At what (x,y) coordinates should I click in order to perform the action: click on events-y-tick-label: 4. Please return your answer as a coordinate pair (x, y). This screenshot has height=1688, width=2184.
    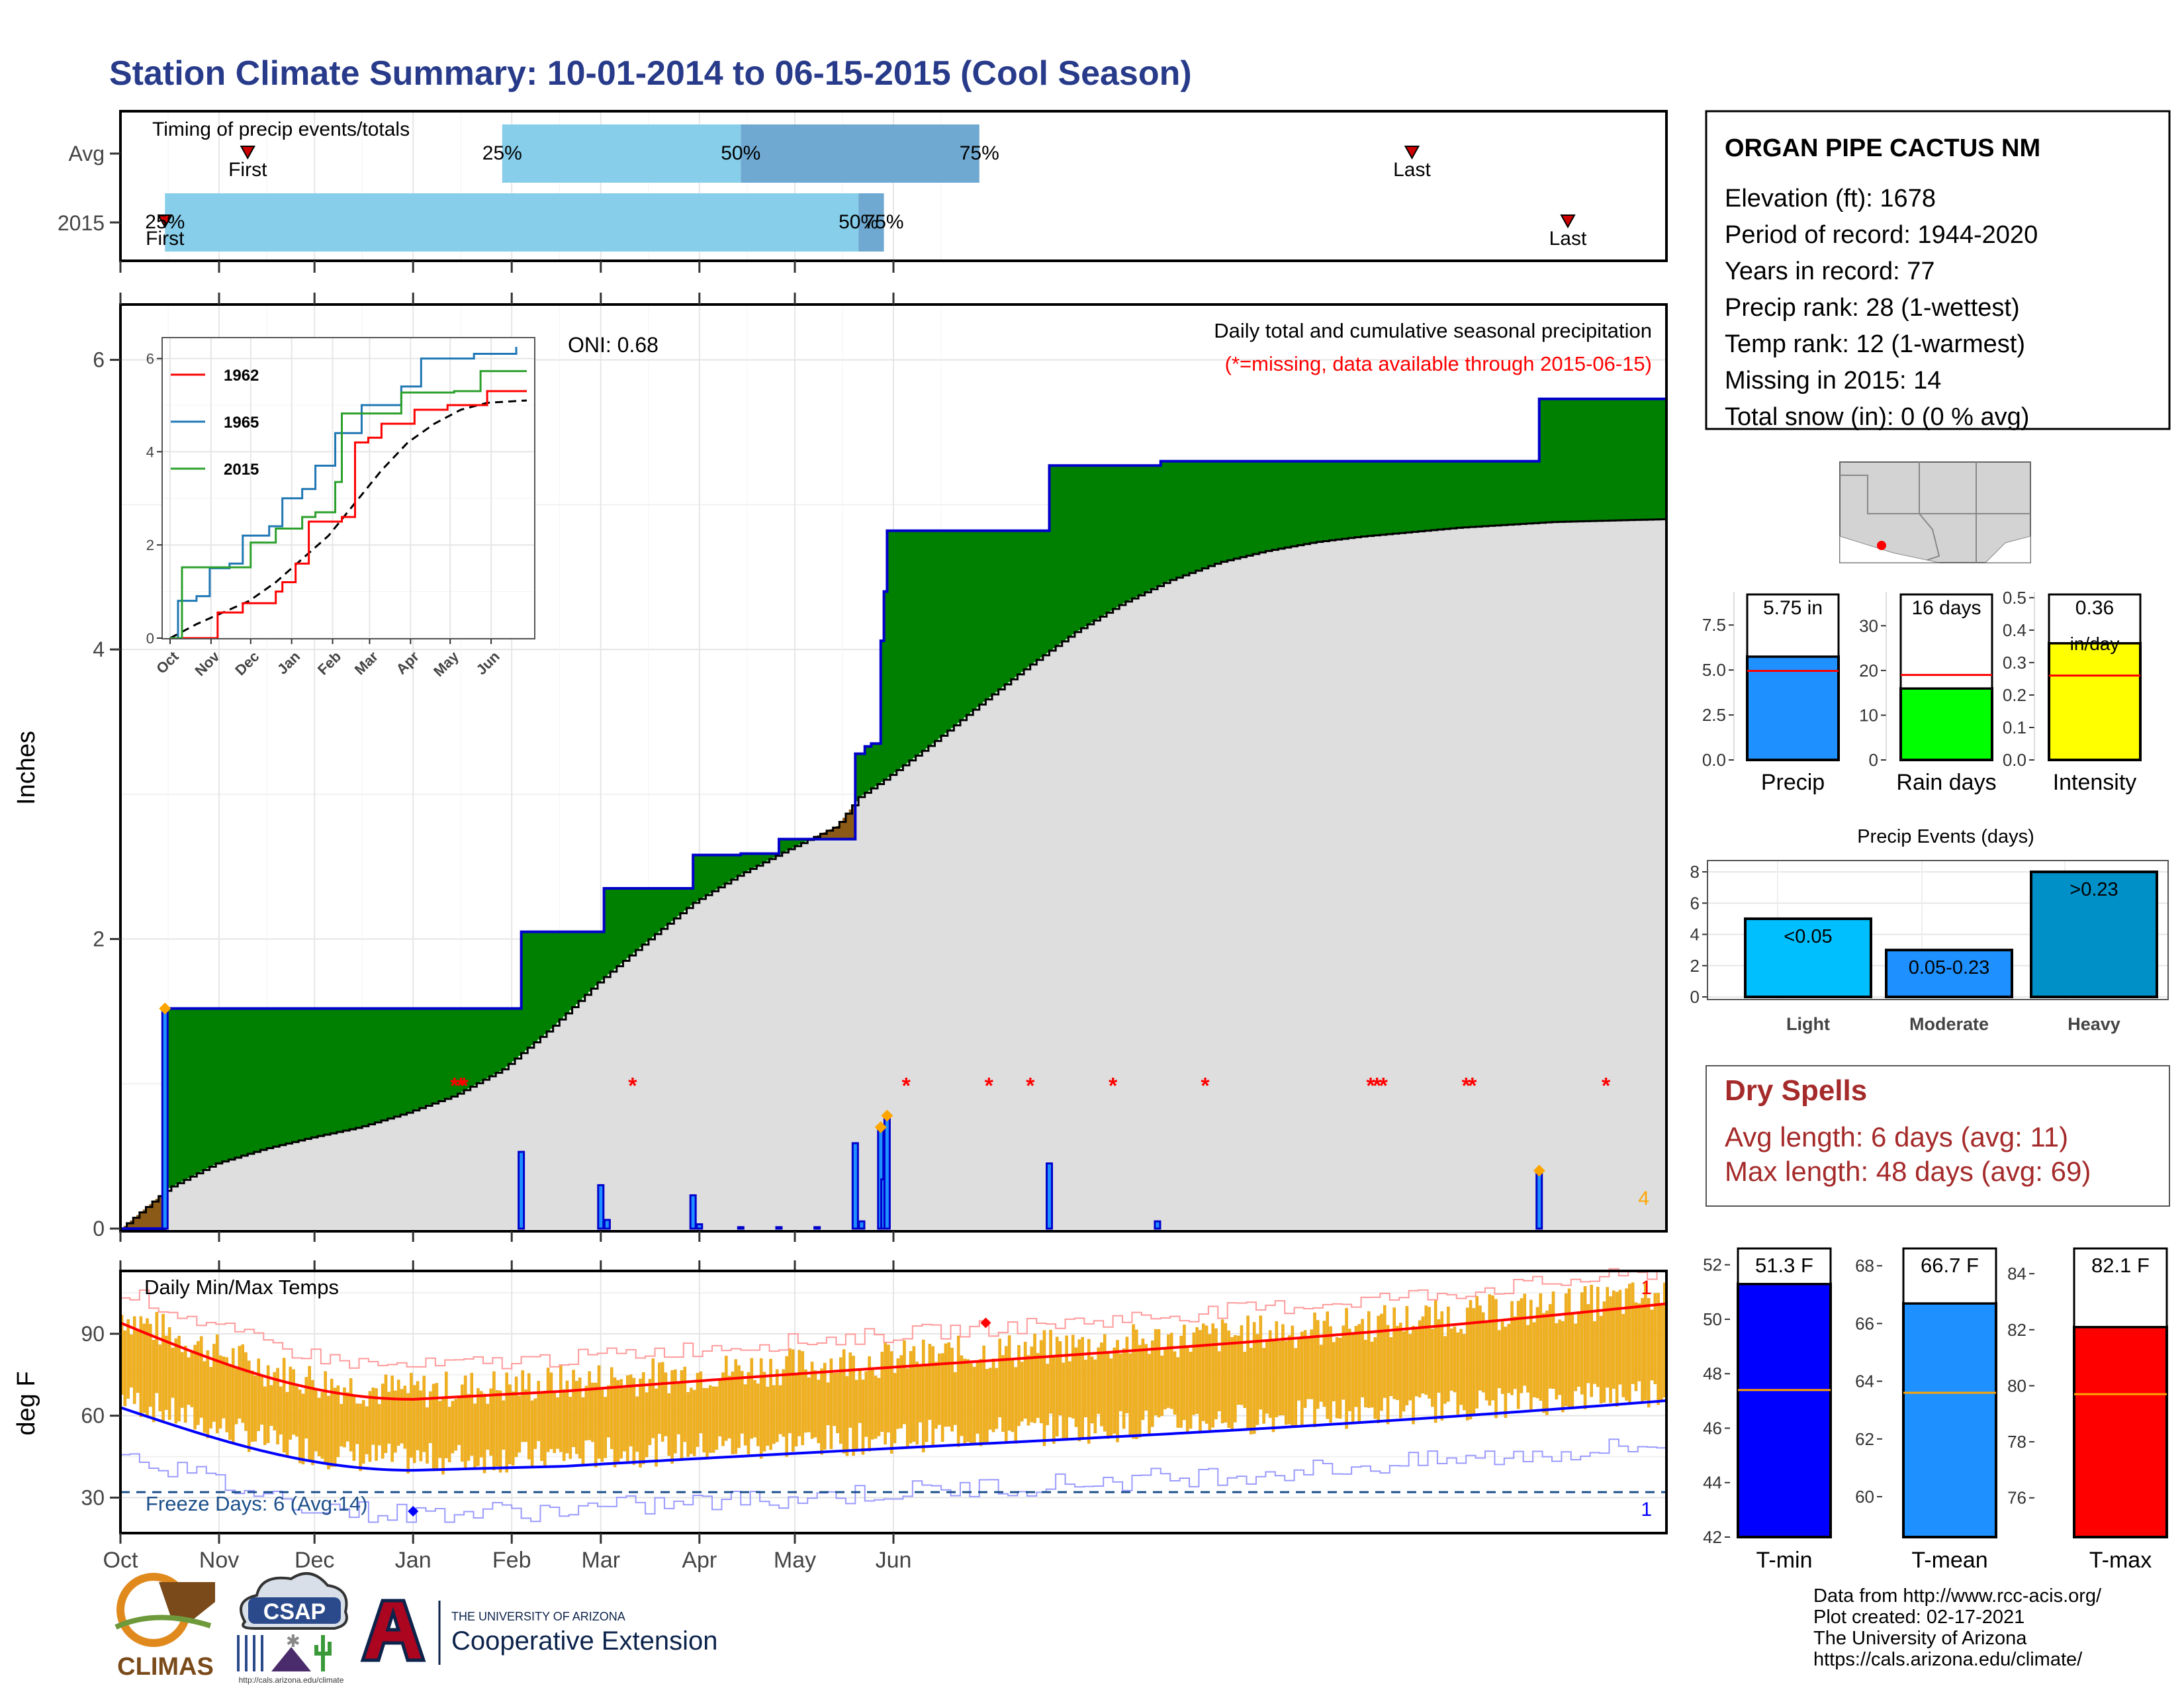
    Looking at the image, I should click on (1695, 935).